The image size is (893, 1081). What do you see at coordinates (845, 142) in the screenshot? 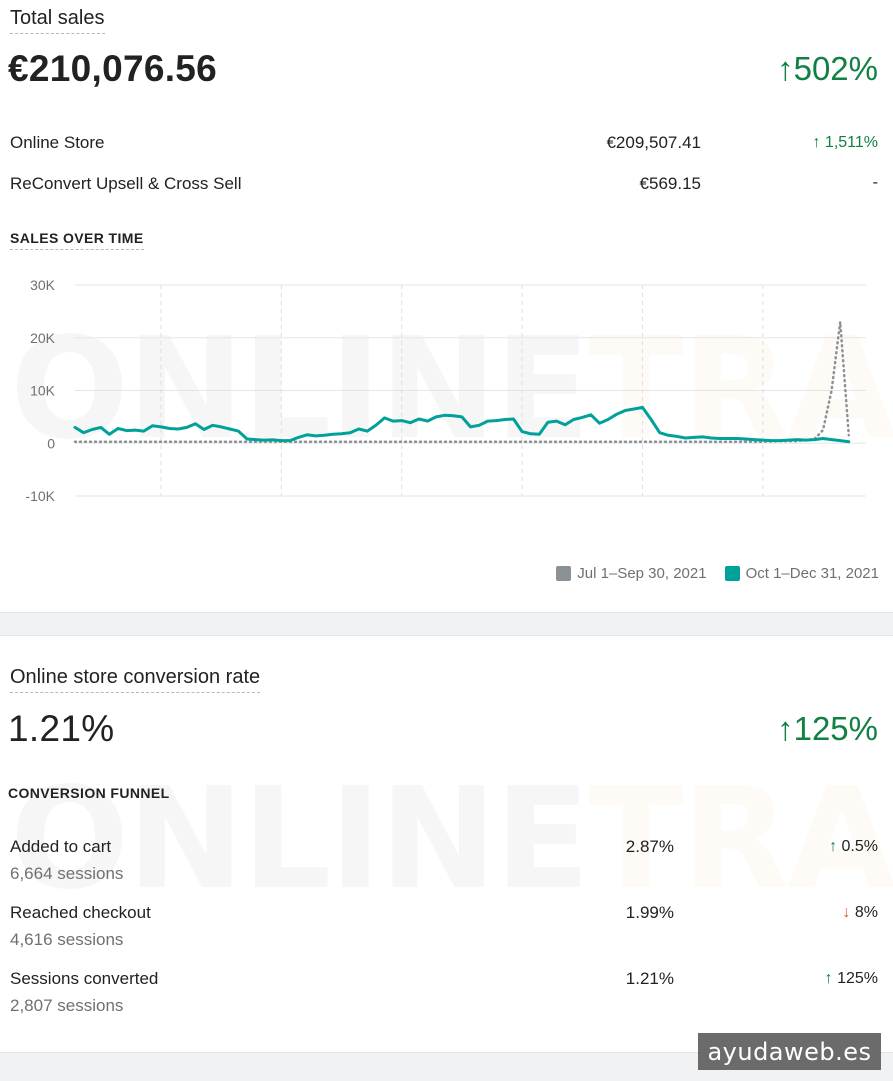
I see `channel-change-online-store: ↑ 1,511%` at bounding box center [845, 142].